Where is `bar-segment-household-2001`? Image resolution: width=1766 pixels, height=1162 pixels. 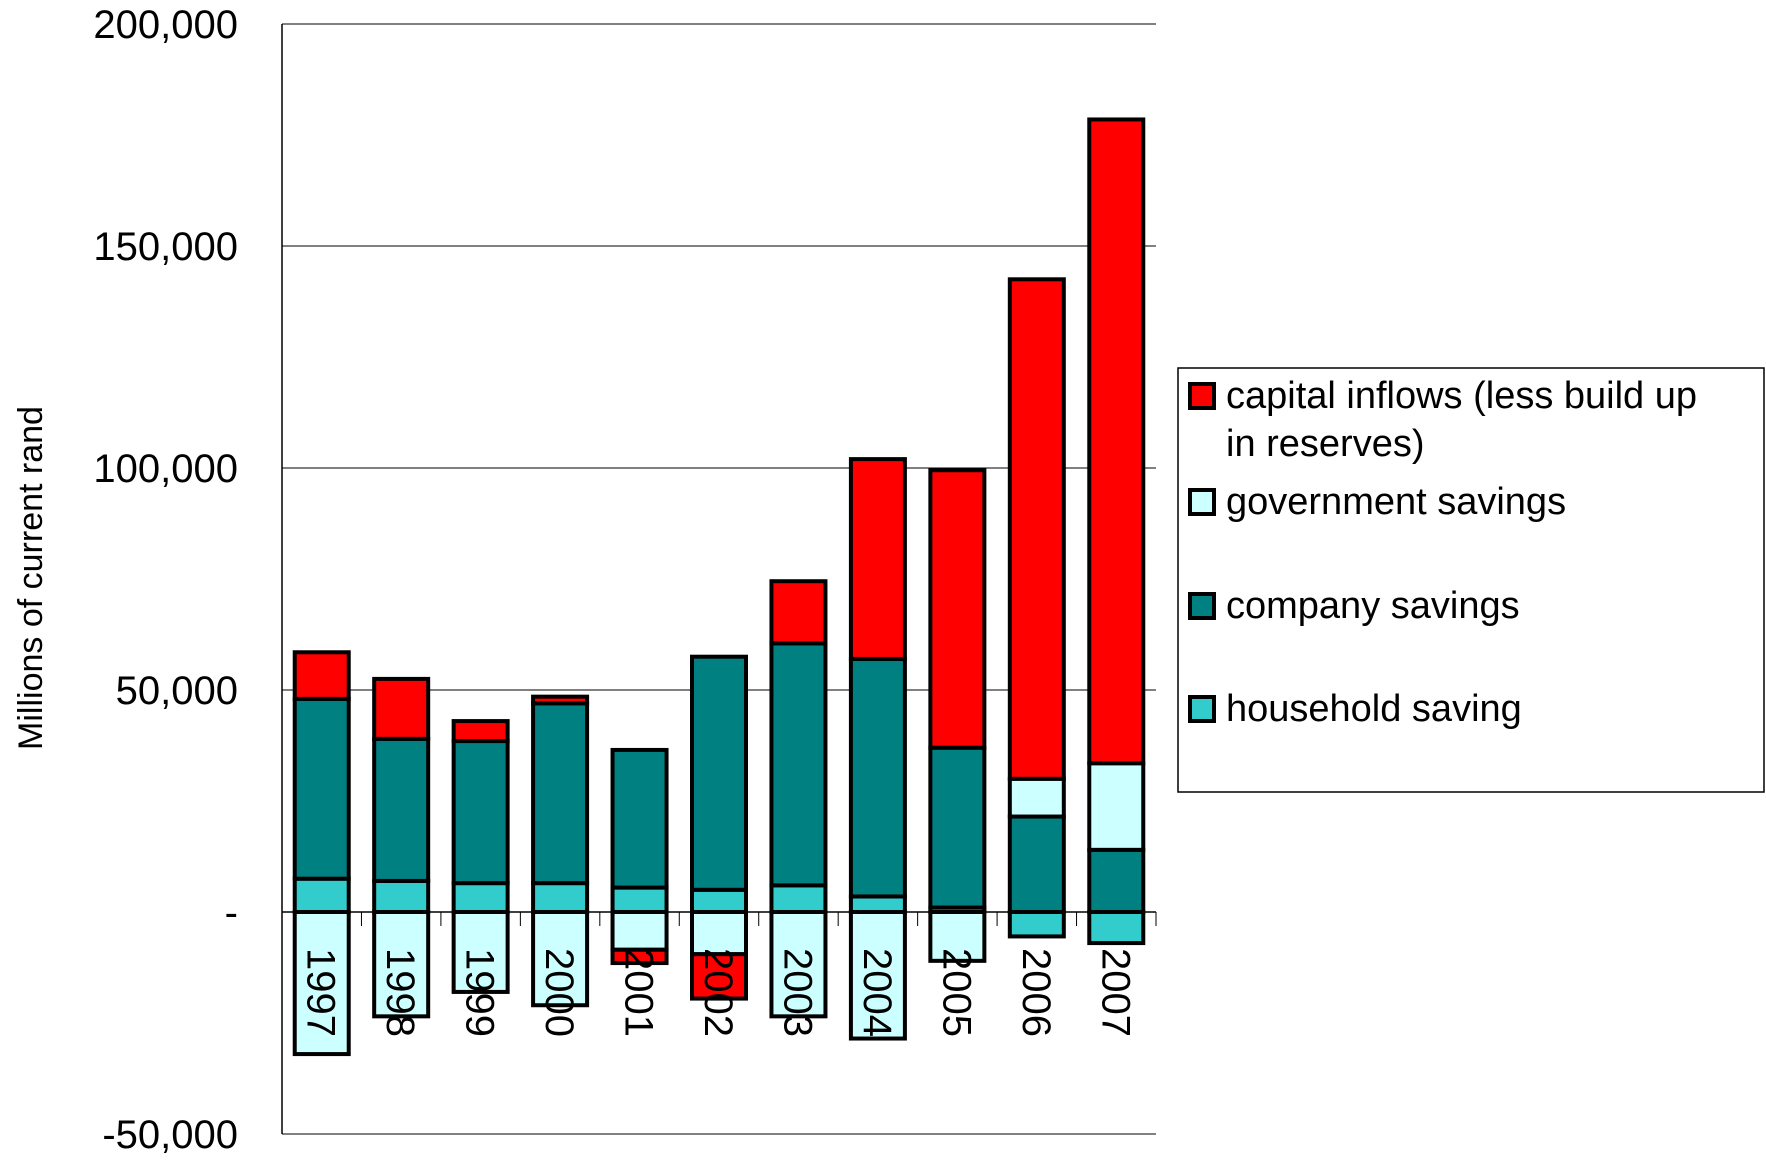 bar-segment-household-2001 is located at coordinates (639, 900).